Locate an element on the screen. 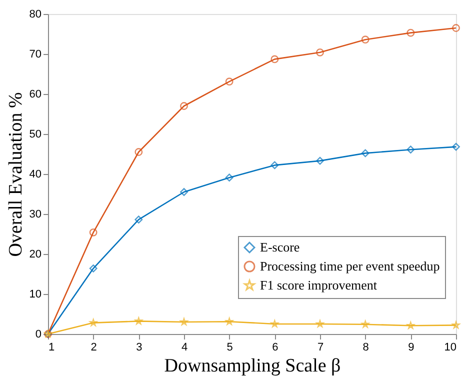 The width and height of the screenshot is (474, 380). x-tick-label: 2 is located at coordinates (93, 348).